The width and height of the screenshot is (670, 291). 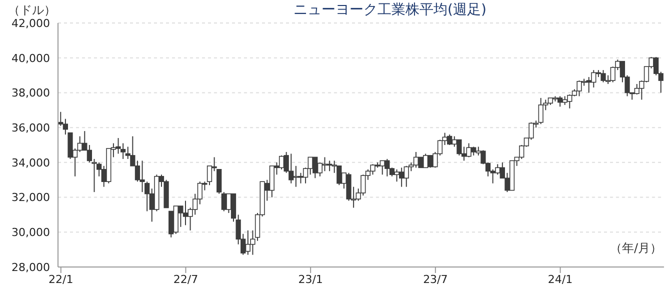 What do you see at coordinates (31, 163) in the screenshot?
I see `y-tick-label: 34,000` at bounding box center [31, 163].